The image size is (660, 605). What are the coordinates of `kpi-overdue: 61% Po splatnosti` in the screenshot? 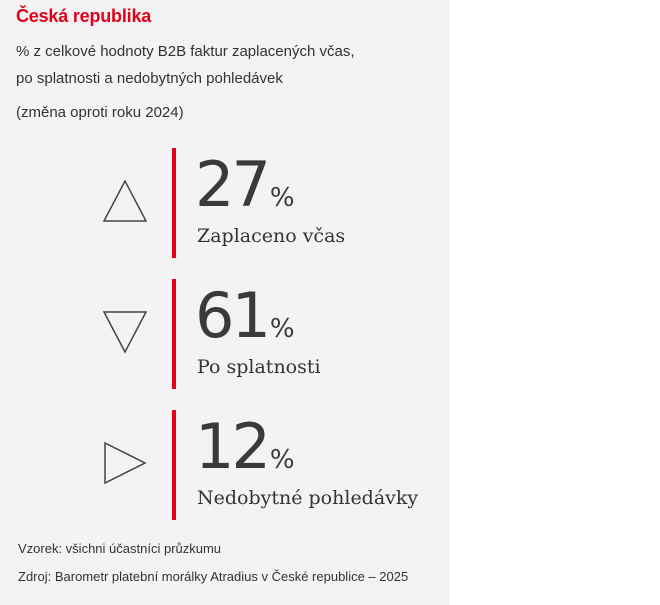 It's located at (270, 334).